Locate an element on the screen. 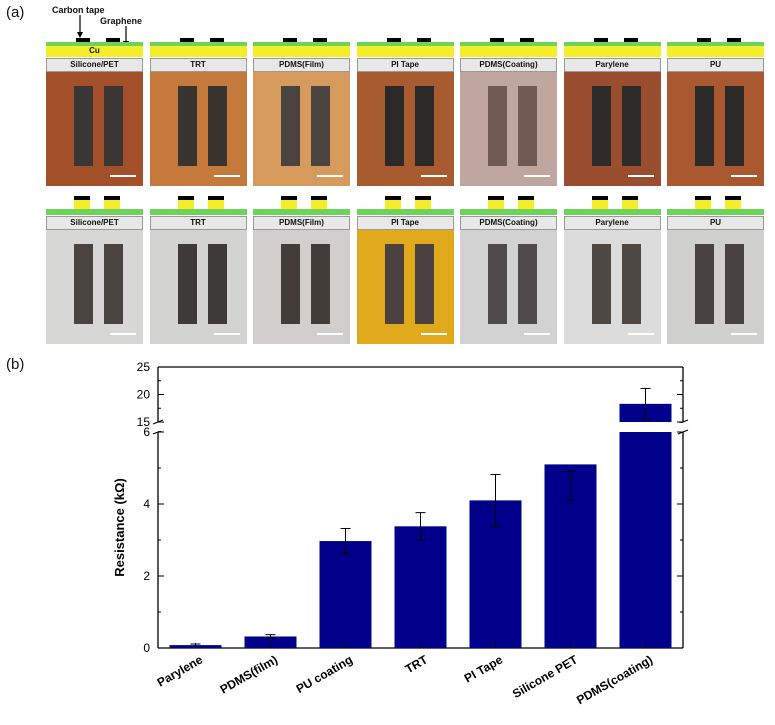 This screenshot has height=725, width=775. axis-break-gap is located at coordinates (420, 427).